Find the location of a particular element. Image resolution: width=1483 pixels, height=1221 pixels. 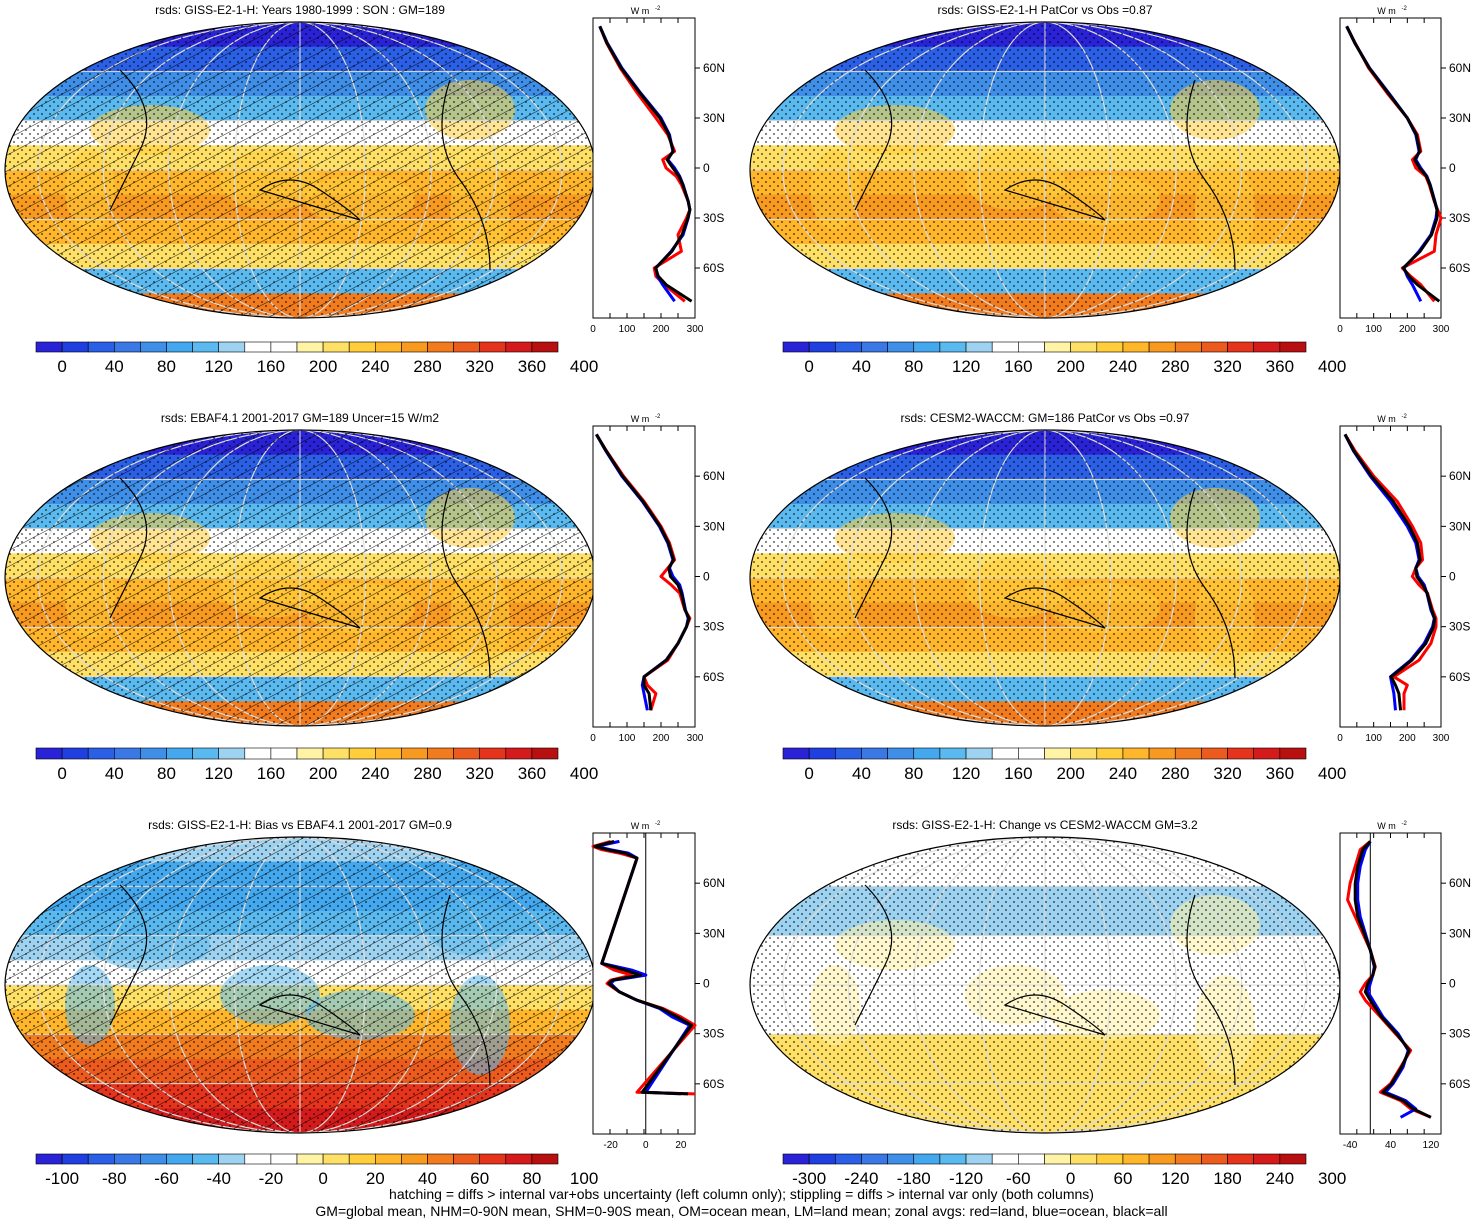

colorbar-3: 0 40 80 120 160 200 240 280 320 360 400 is located at coordinates (316, 765).